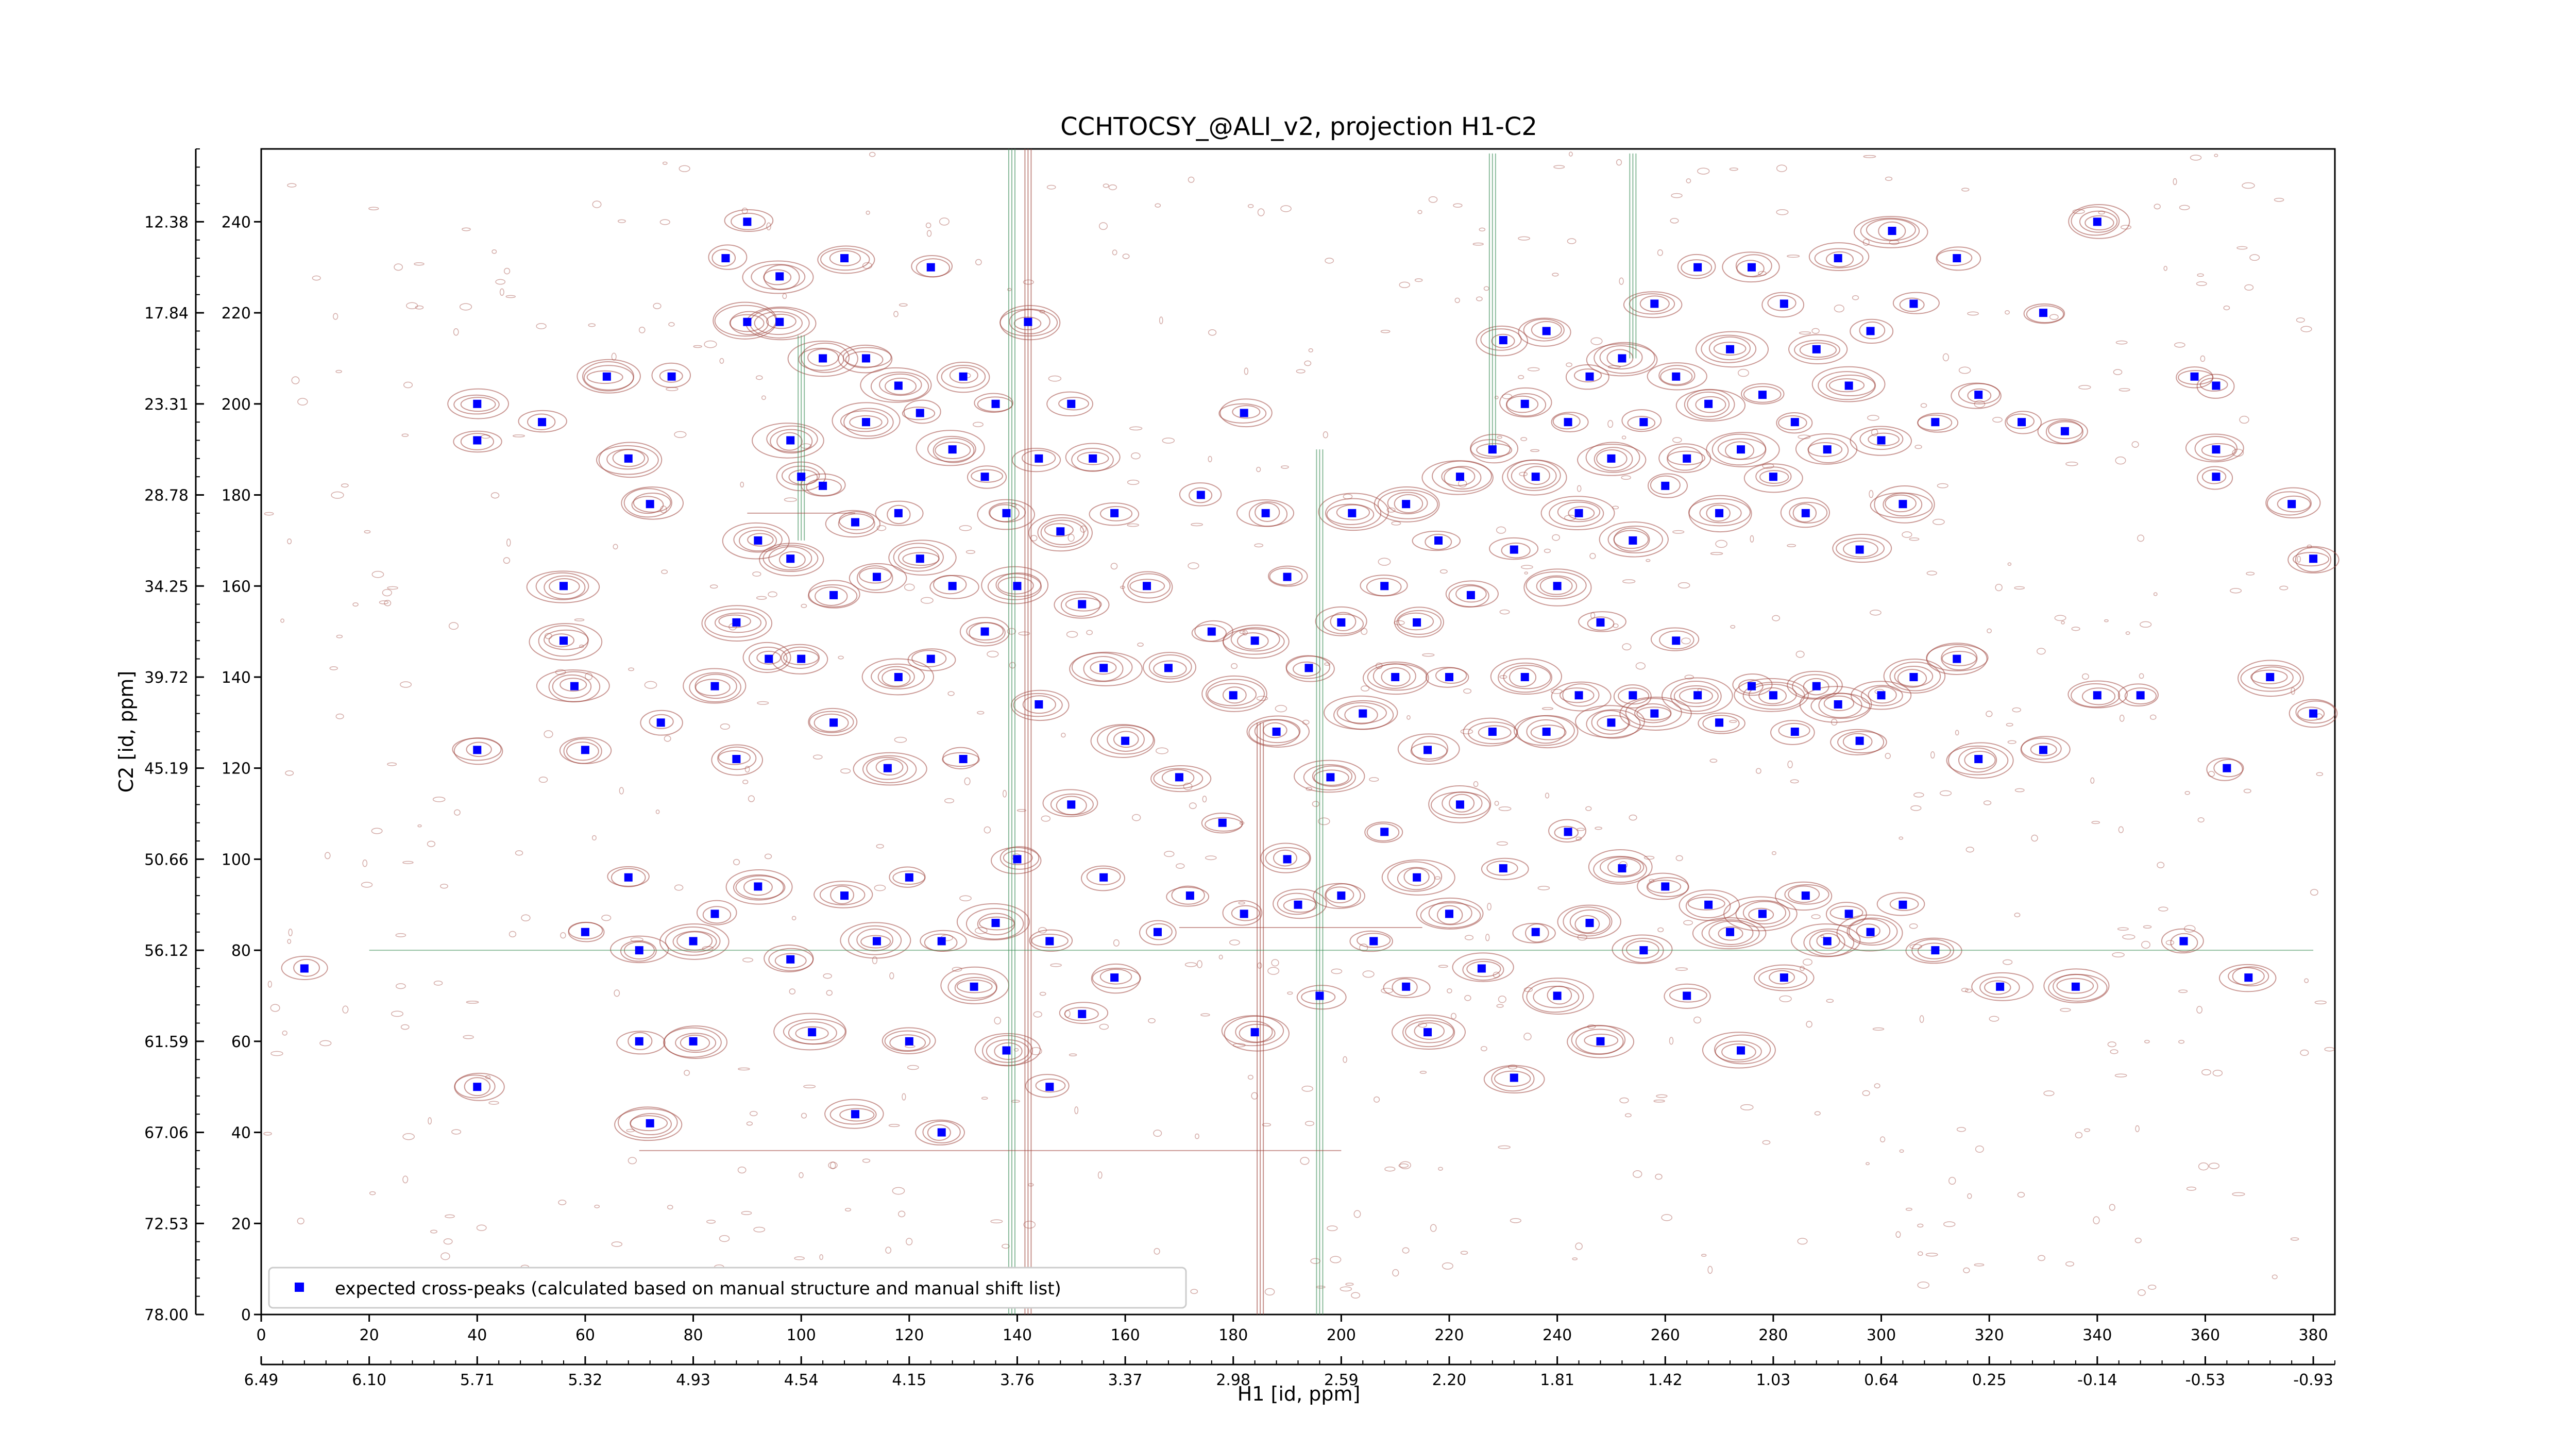 The width and height of the screenshot is (2576, 1449). I want to click on ppm-x-tick-label: 6.49, so click(261, 1380).